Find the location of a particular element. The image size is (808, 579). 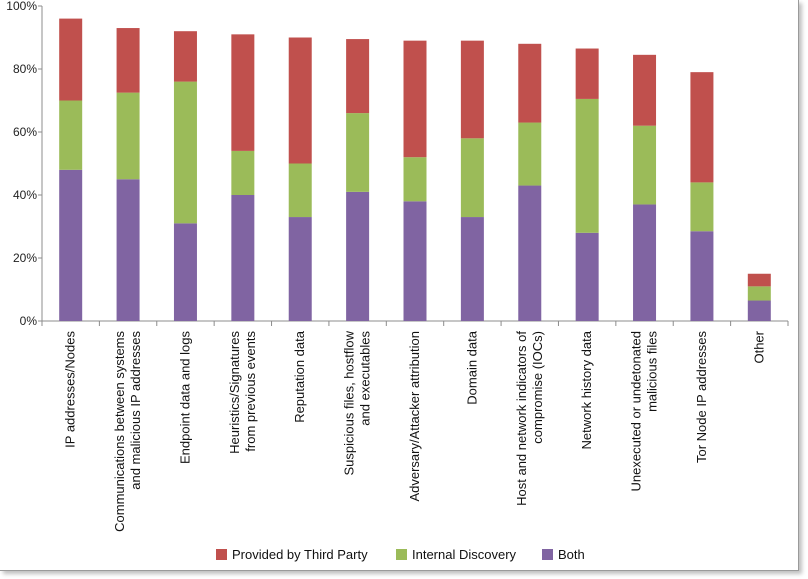

x-category-label: Adversary/Attacker attribution is located at coordinates (414, 416).